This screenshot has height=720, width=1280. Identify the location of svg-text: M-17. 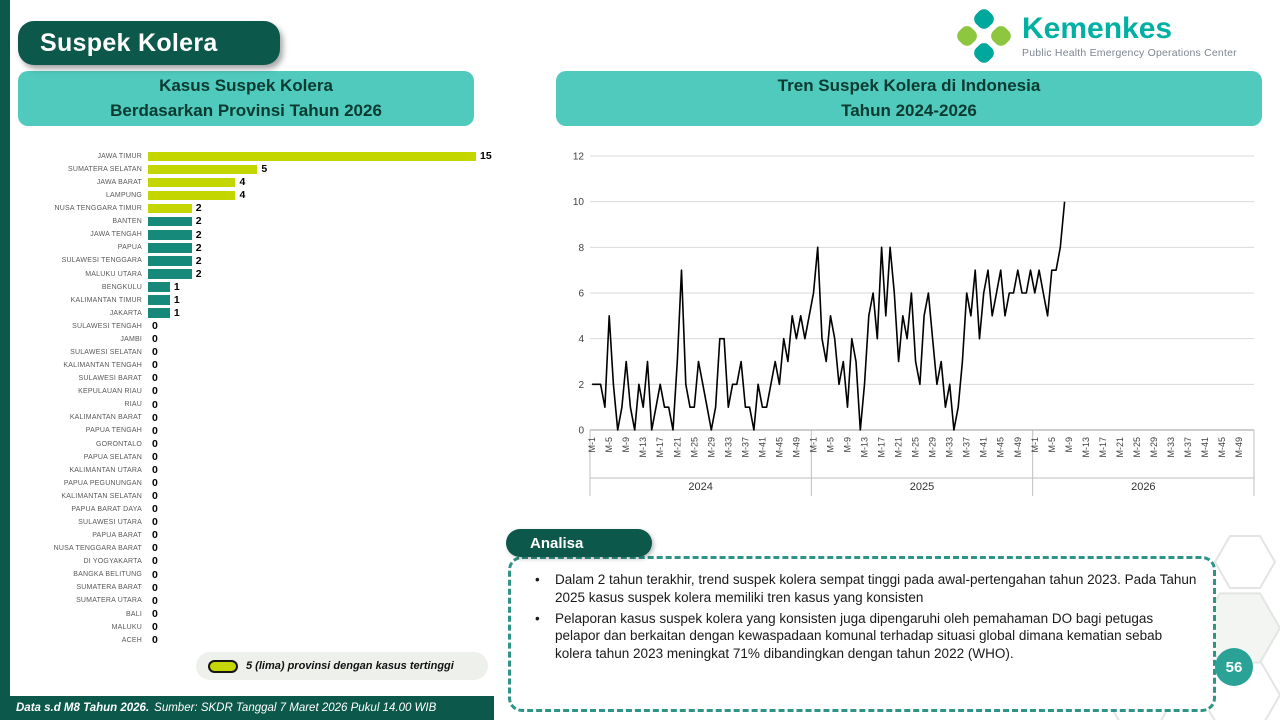
(882, 447).